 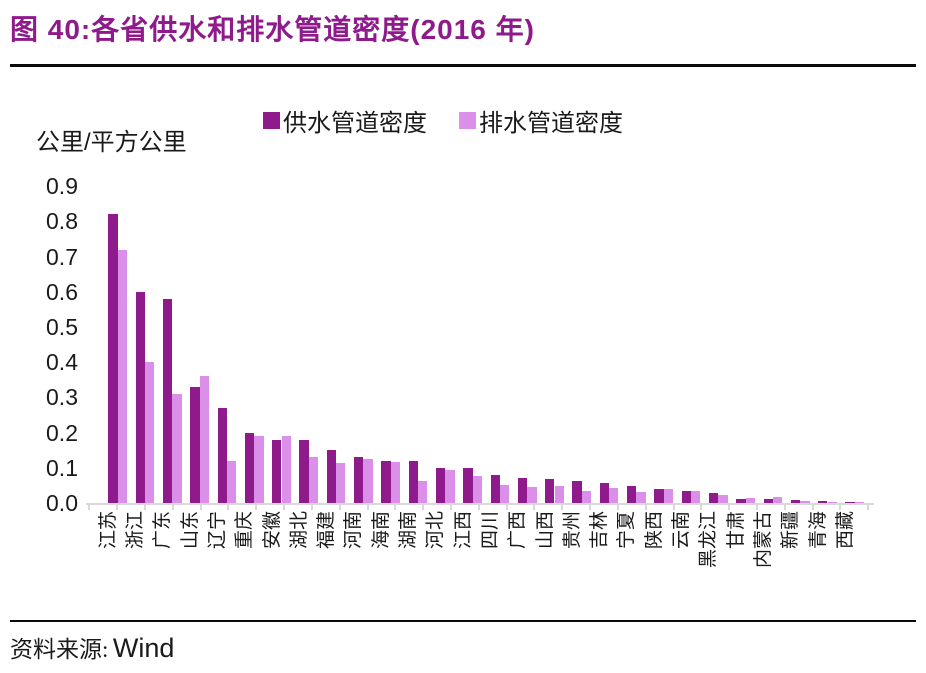 I want to click on bar-drainage-江西, so click(x=477, y=489).